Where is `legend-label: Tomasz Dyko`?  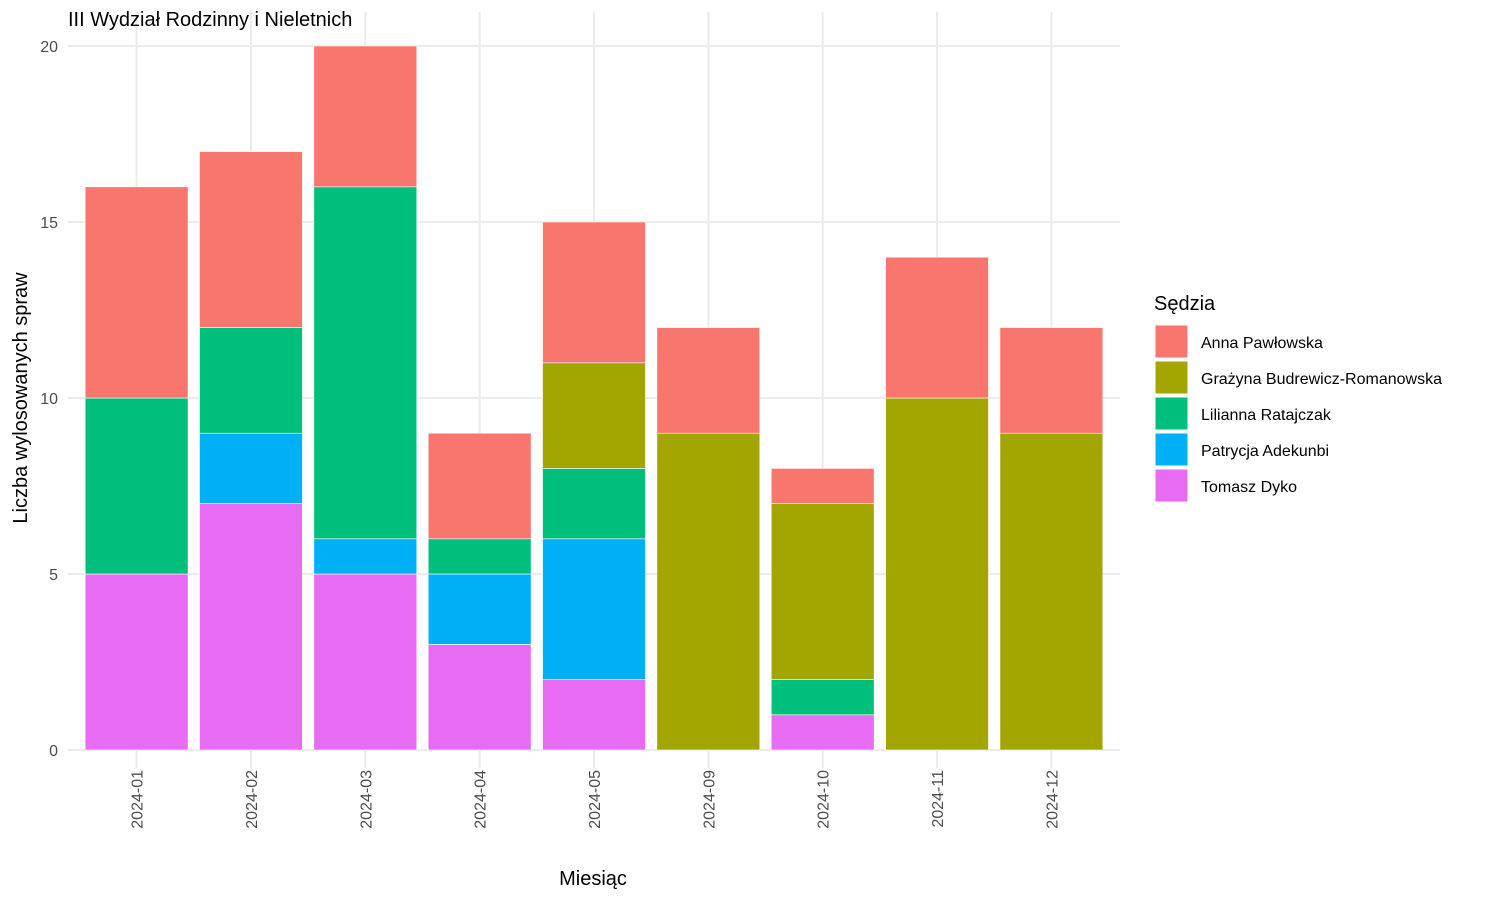 legend-label: Tomasz Dyko is located at coordinates (1249, 487).